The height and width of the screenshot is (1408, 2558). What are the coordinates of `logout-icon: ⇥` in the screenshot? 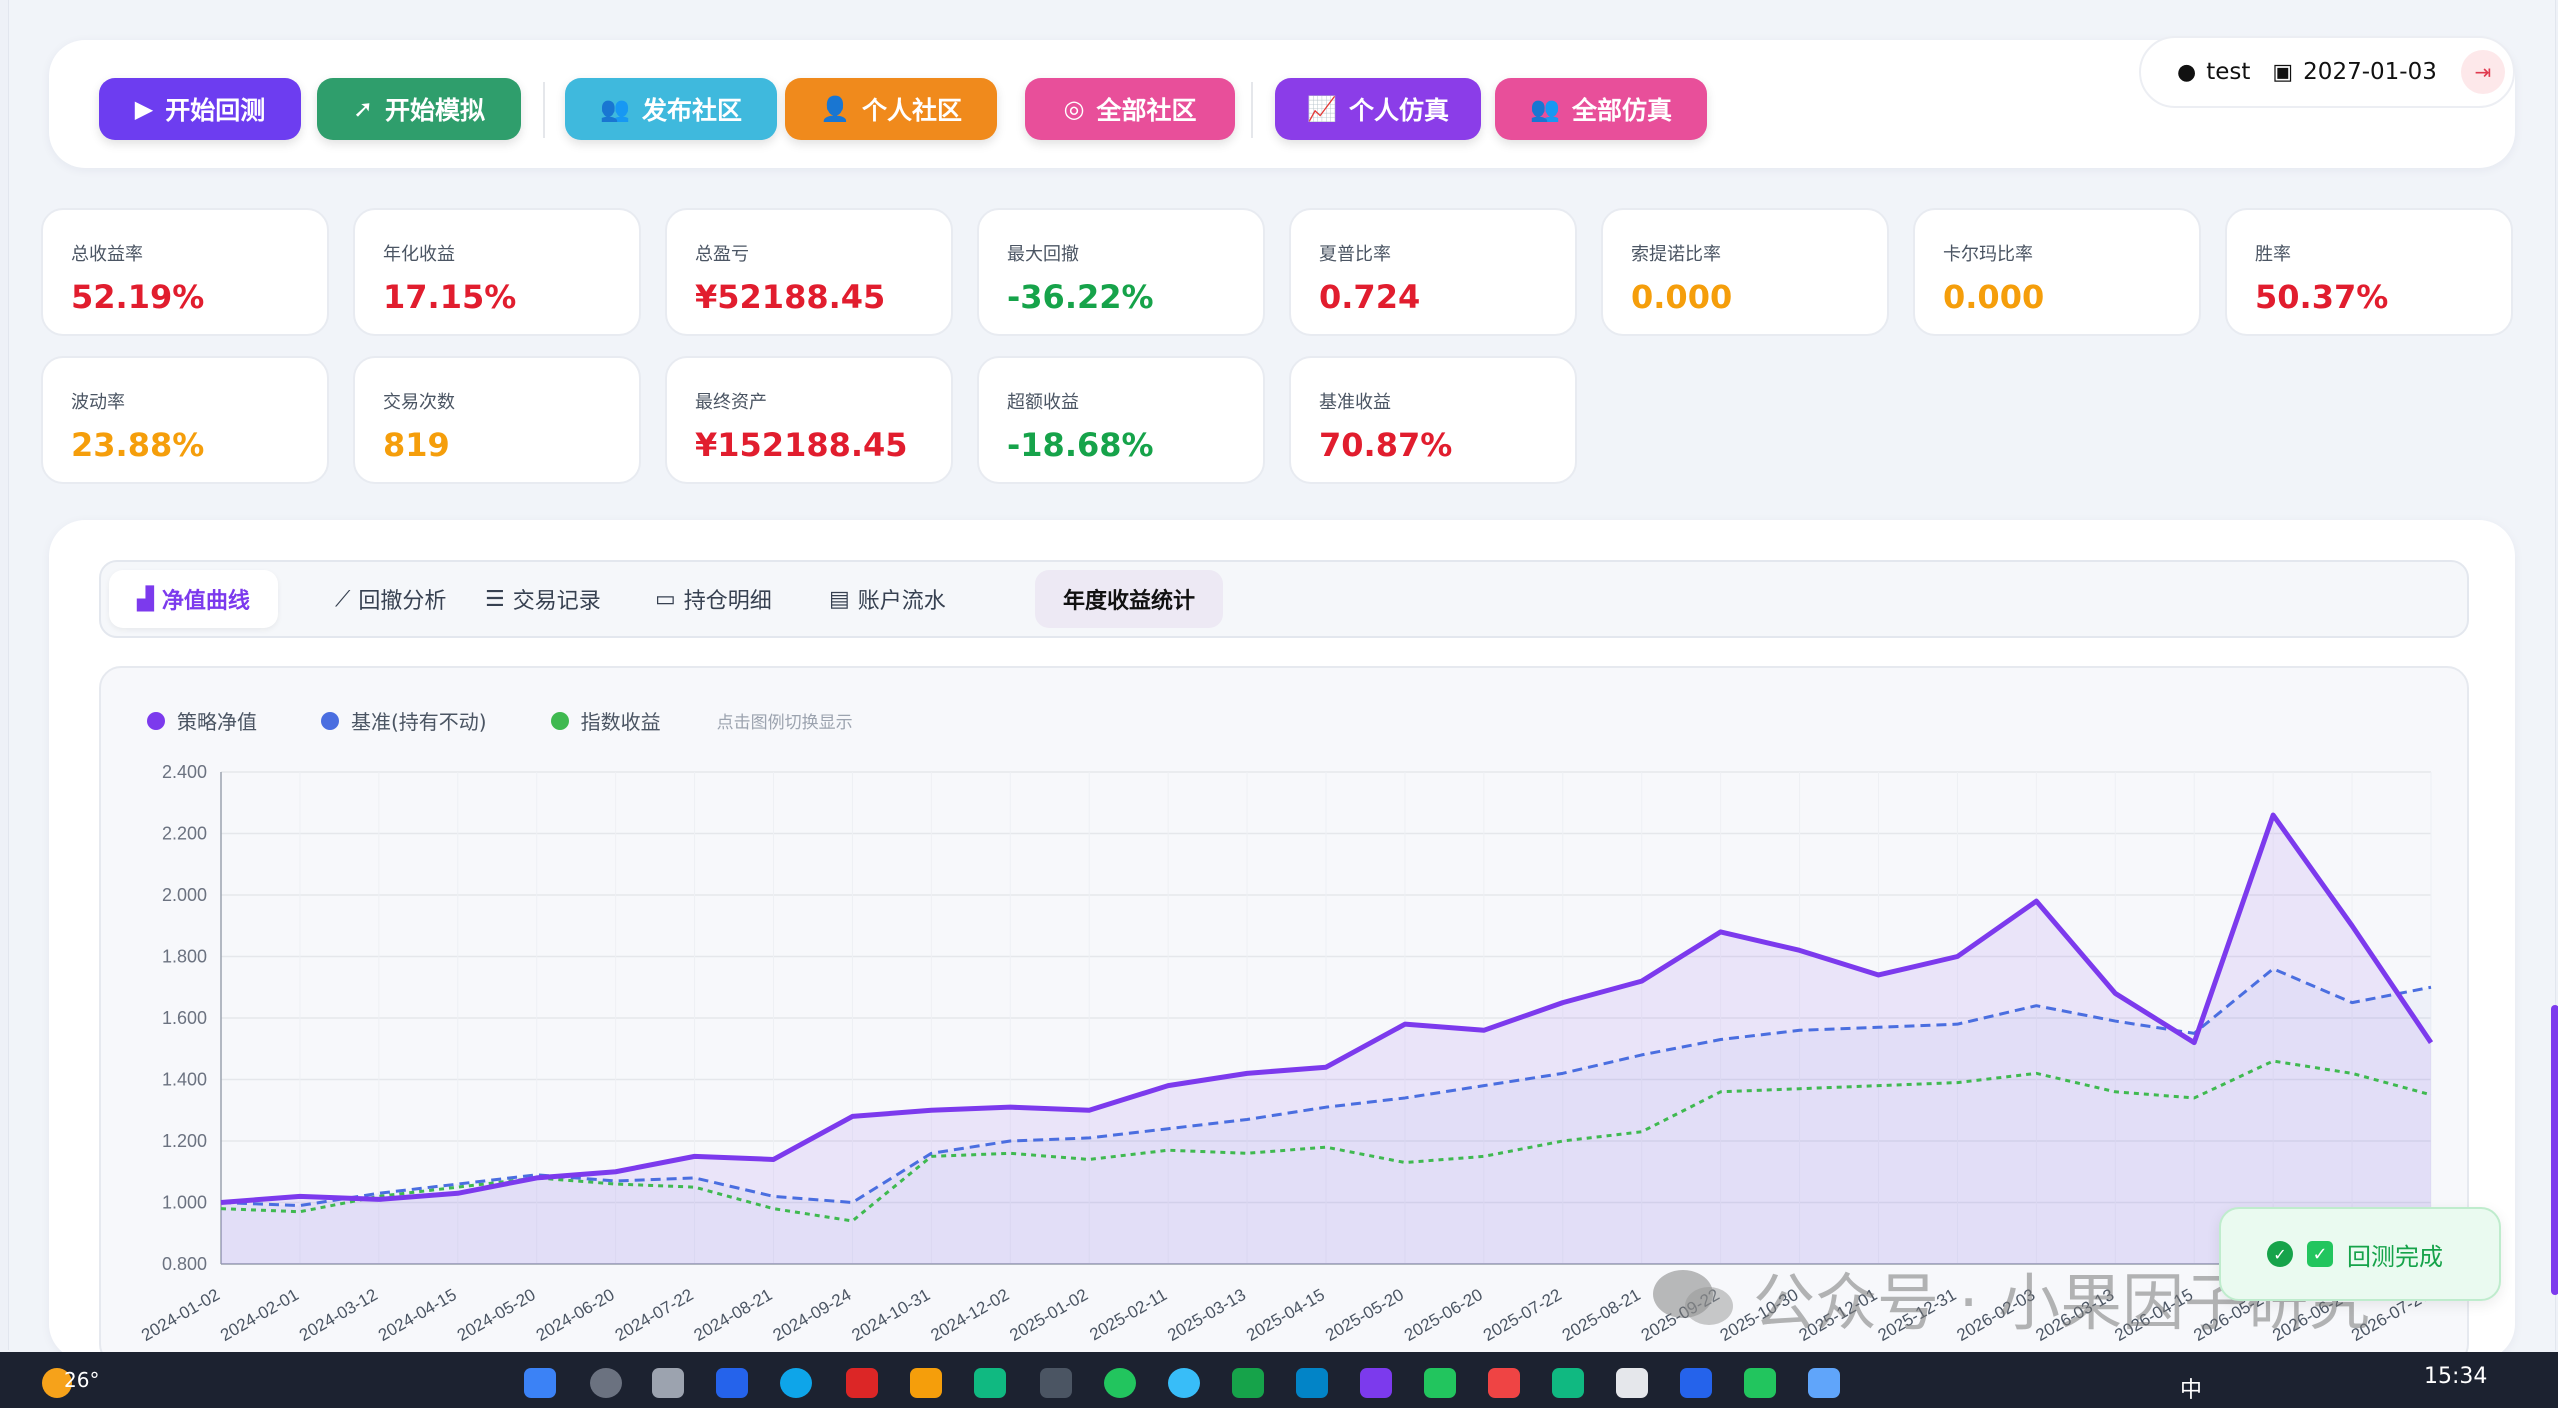 It's located at (2483, 72).